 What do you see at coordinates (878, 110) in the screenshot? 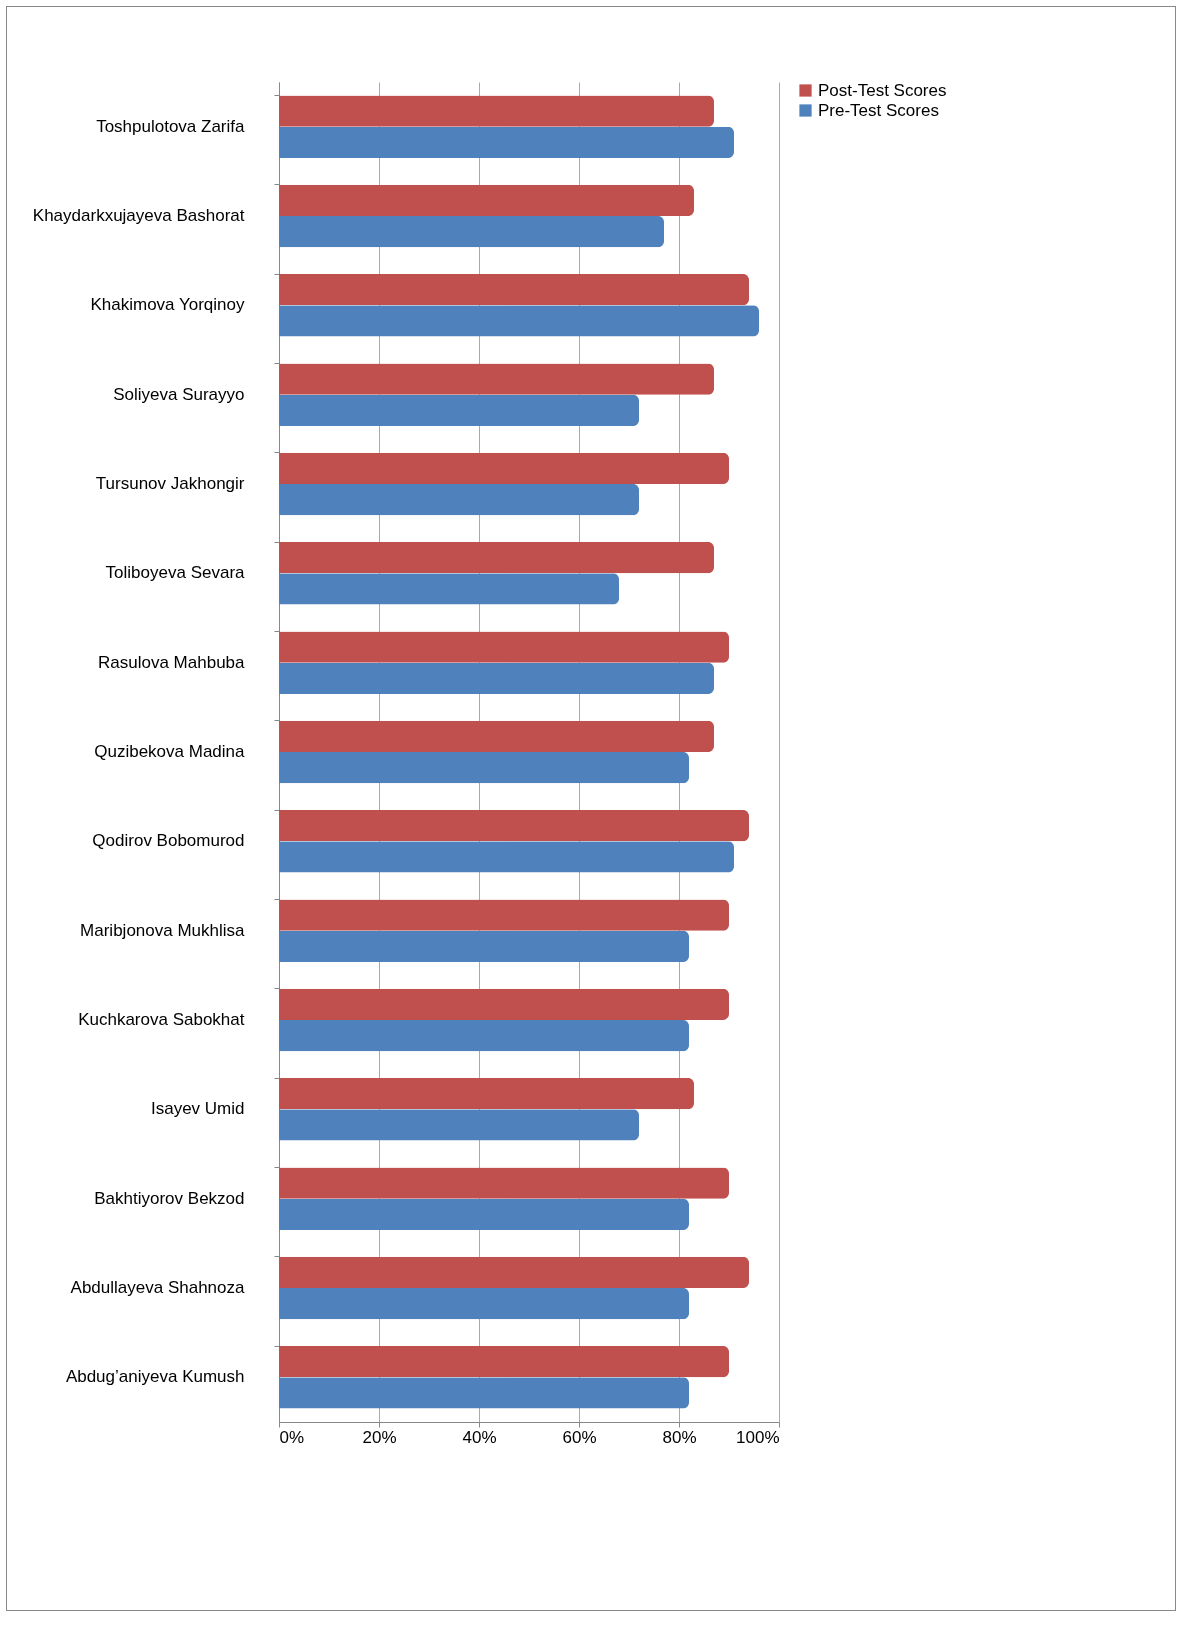
I see `legend-label: Pre-Test Scores` at bounding box center [878, 110].